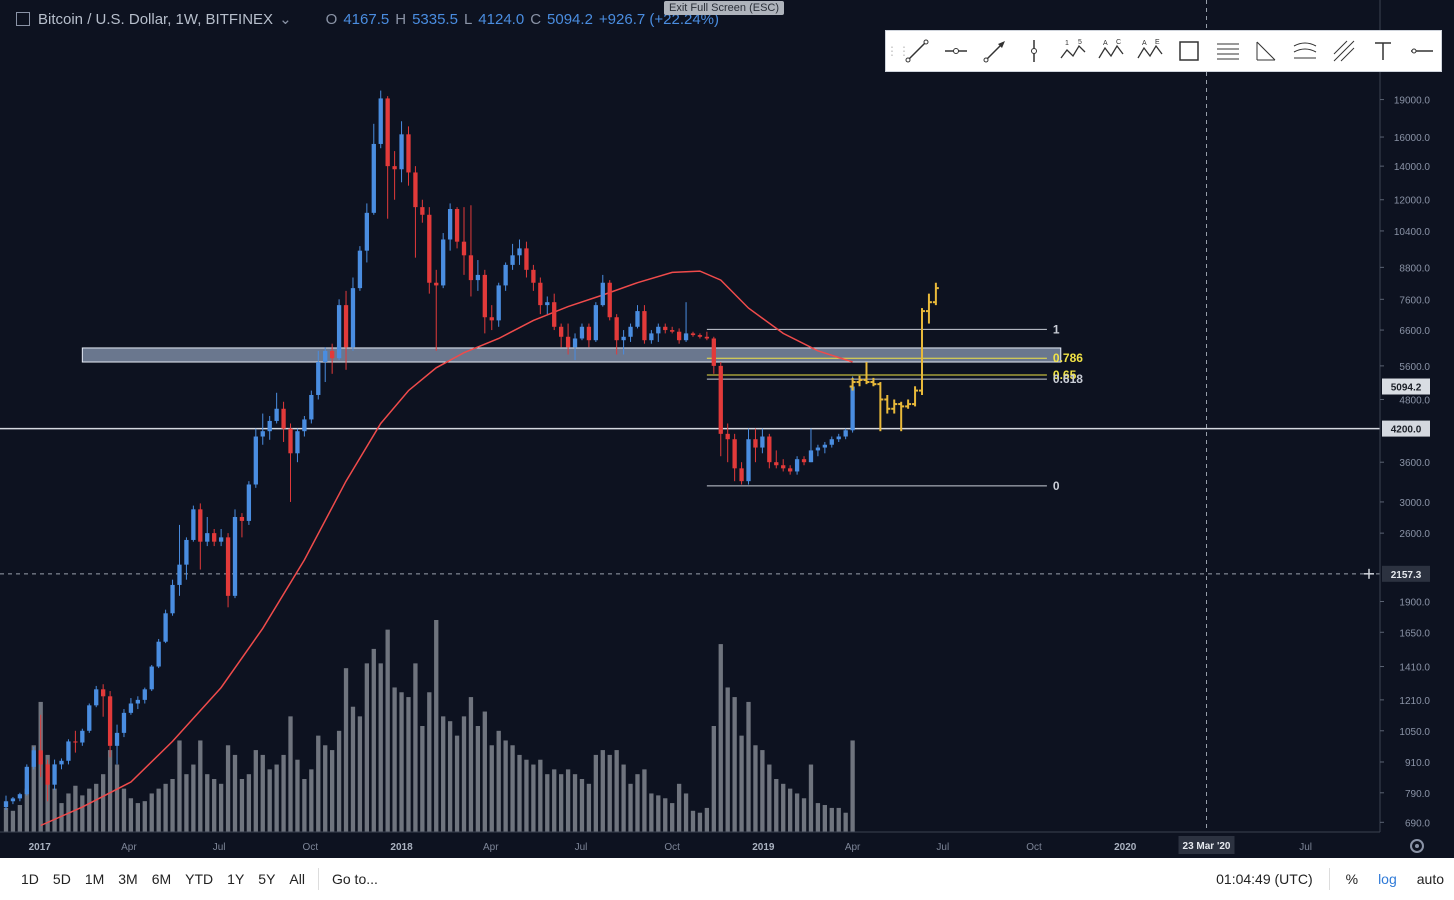  What do you see at coordinates (297, 879) in the screenshot?
I see `timeframe-button: All` at bounding box center [297, 879].